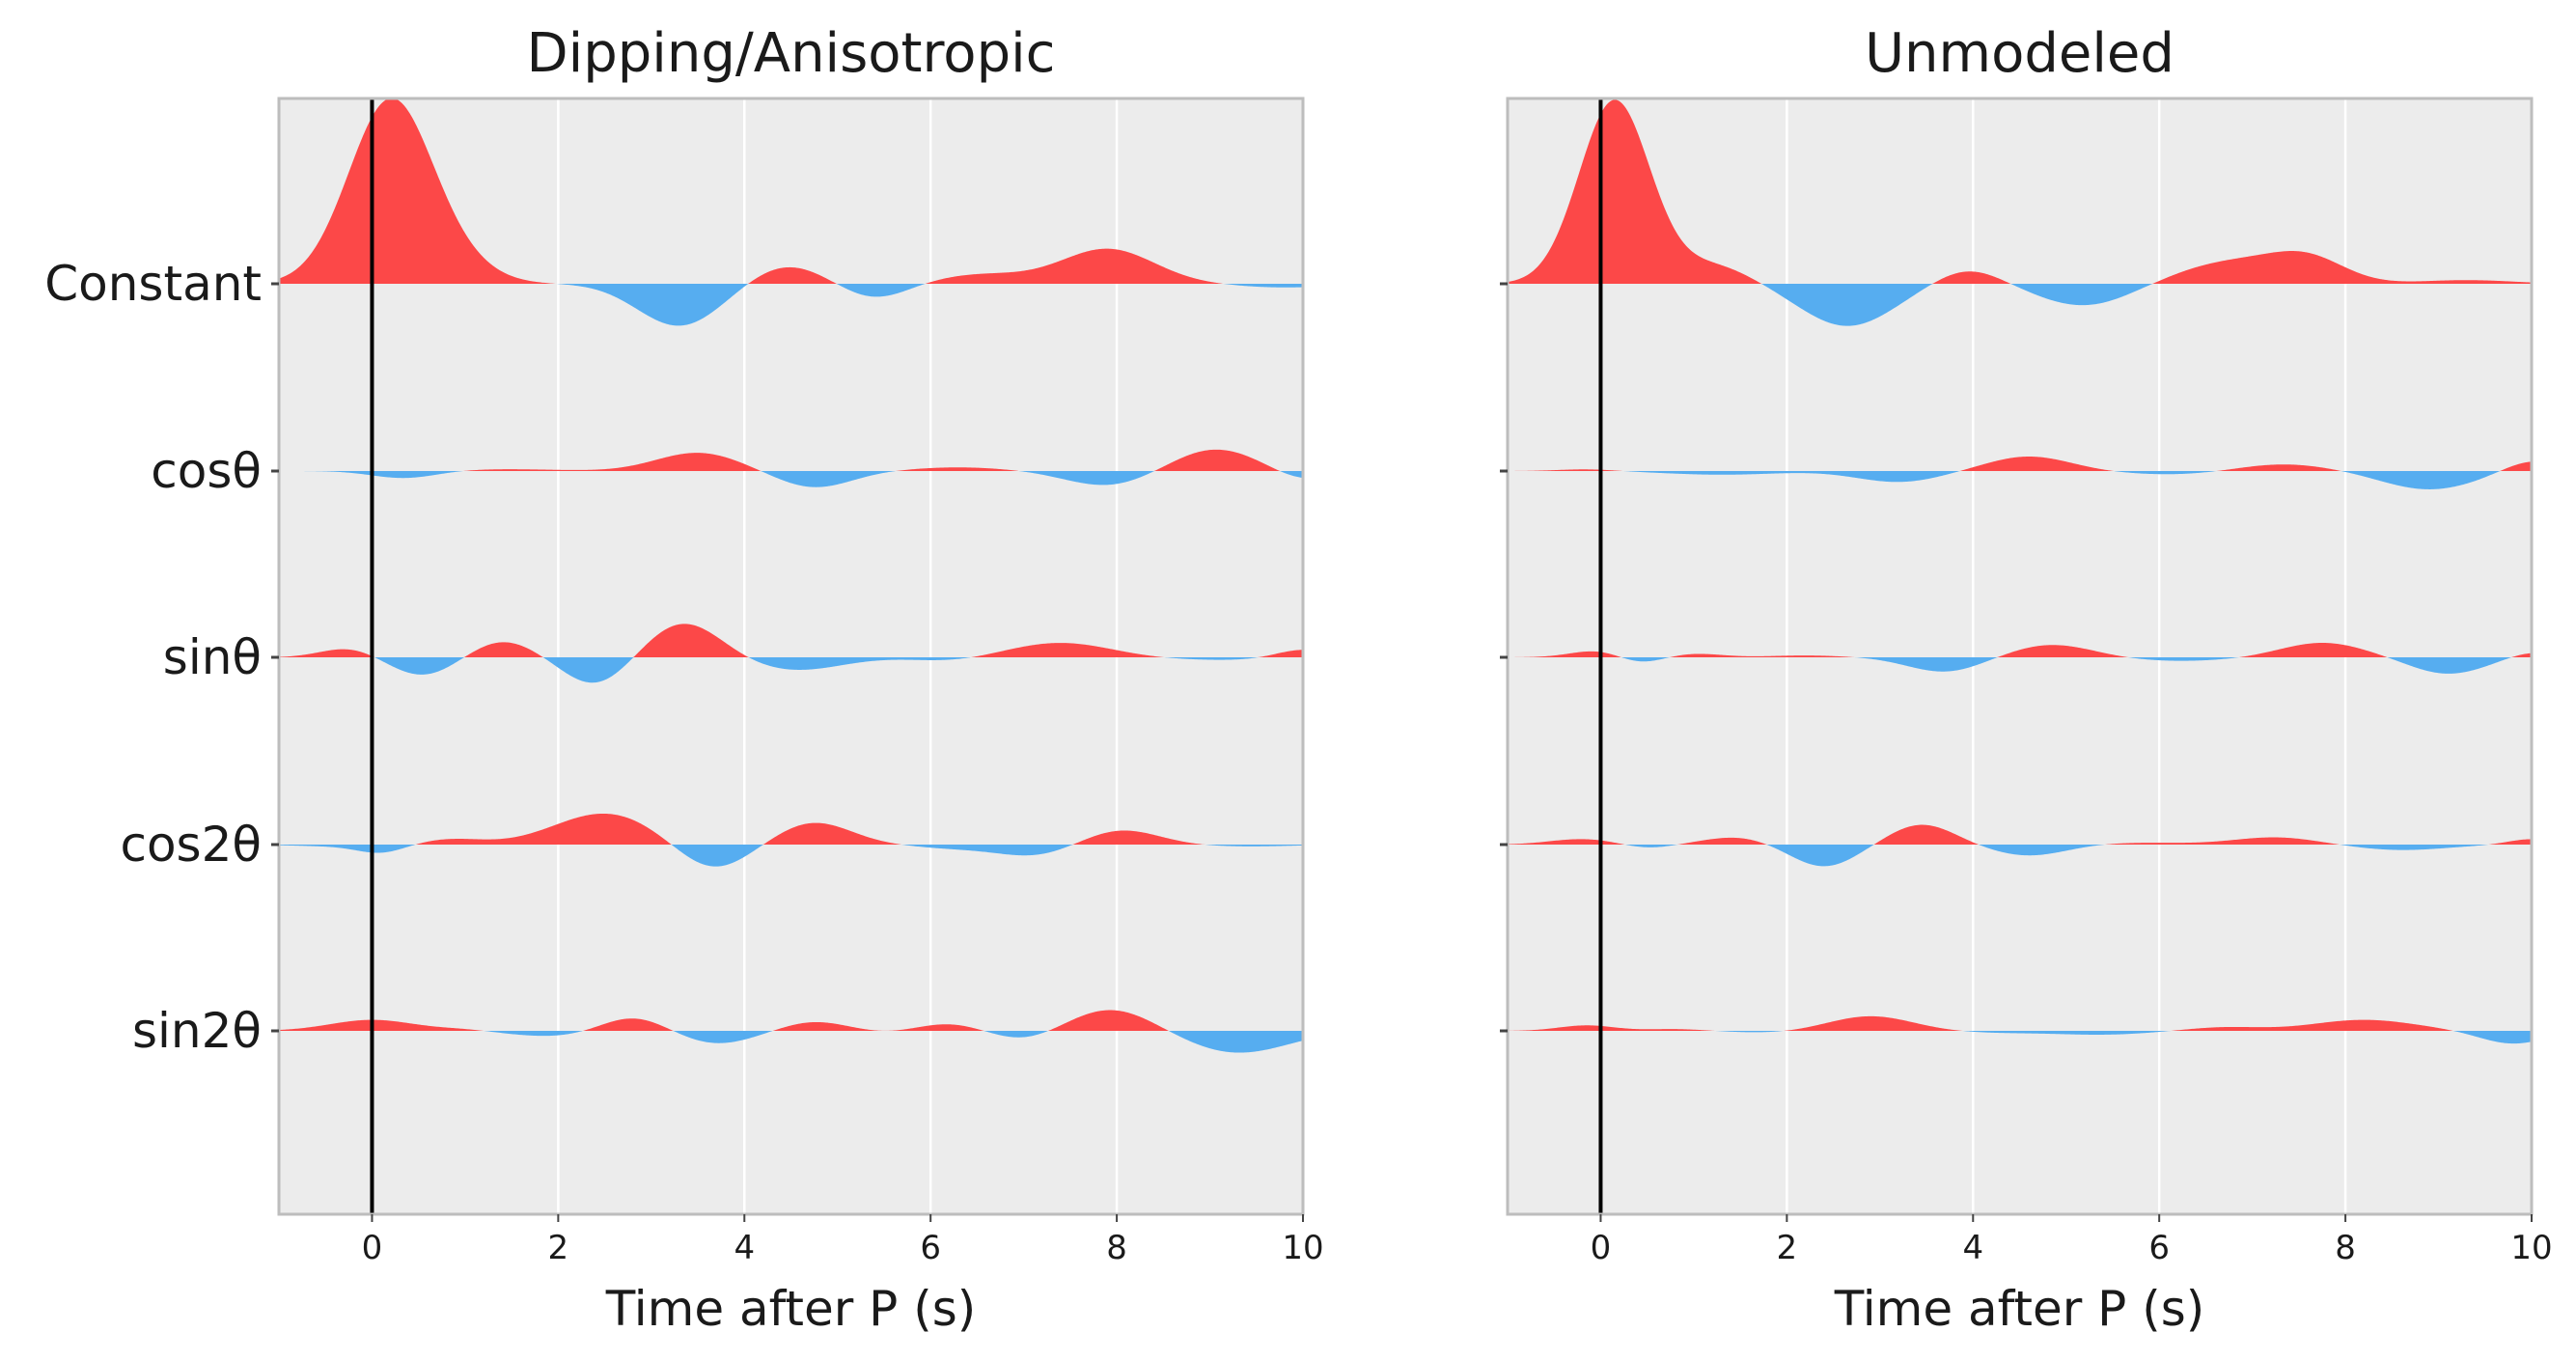 The height and width of the screenshot is (1360, 2576). Describe the element at coordinates (791, 670) in the screenshot. I see `trace-negative-sintheta` at that location.